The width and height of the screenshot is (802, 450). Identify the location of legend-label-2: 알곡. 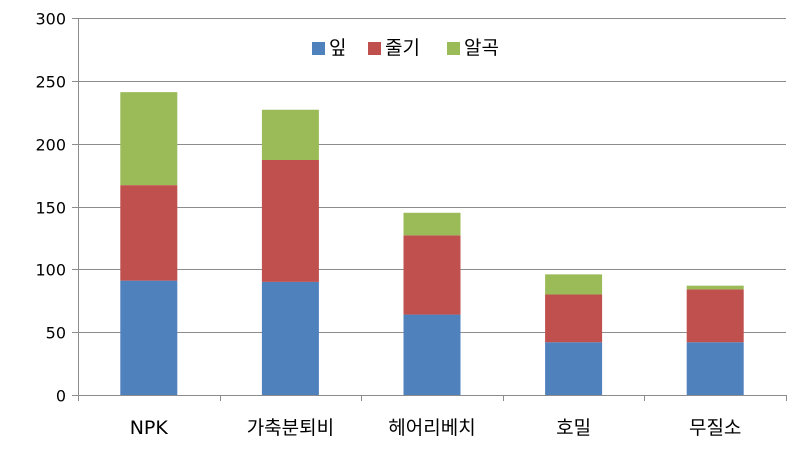
(481, 48).